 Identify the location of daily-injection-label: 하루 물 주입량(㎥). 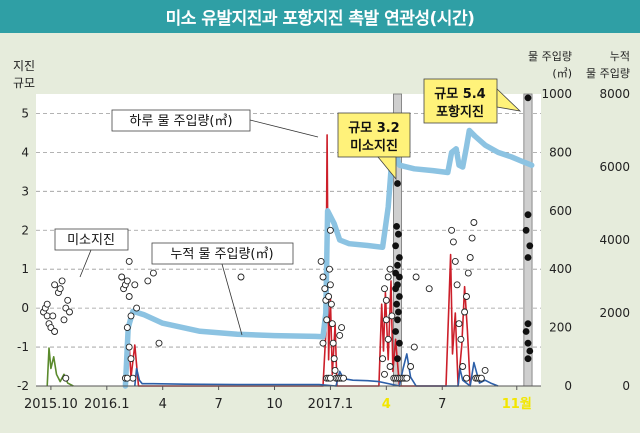
(180, 121).